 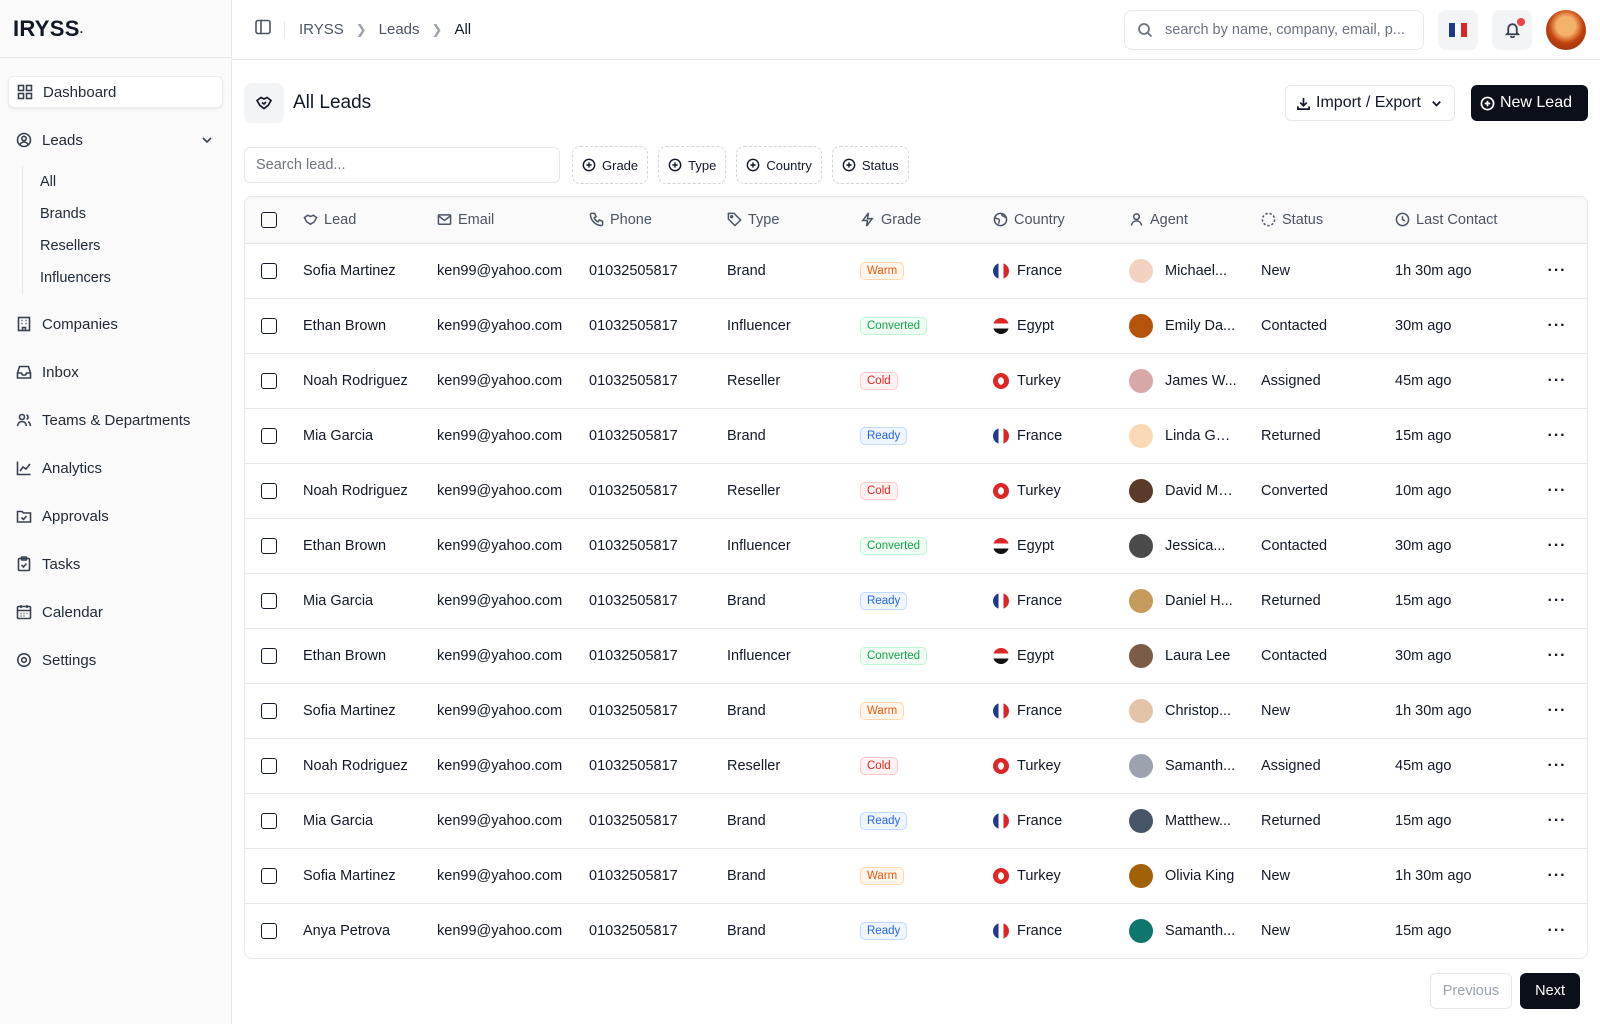 I want to click on breadcrumb-item: IRYSS, so click(x=321, y=29).